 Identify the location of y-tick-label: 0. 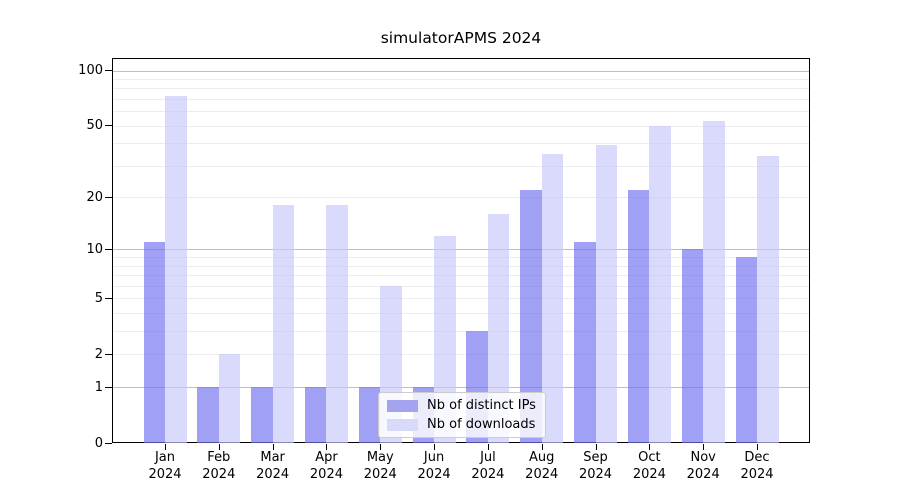
(98, 443).